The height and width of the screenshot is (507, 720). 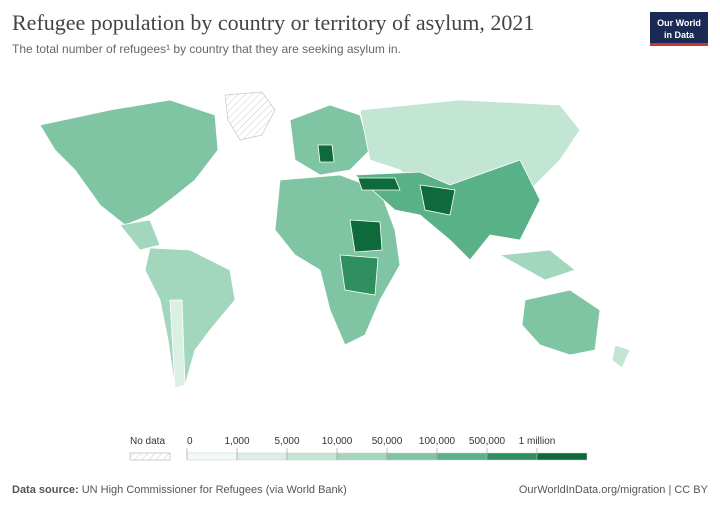 What do you see at coordinates (45, 490) in the screenshot?
I see `source-label: Data source:` at bounding box center [45, 490].